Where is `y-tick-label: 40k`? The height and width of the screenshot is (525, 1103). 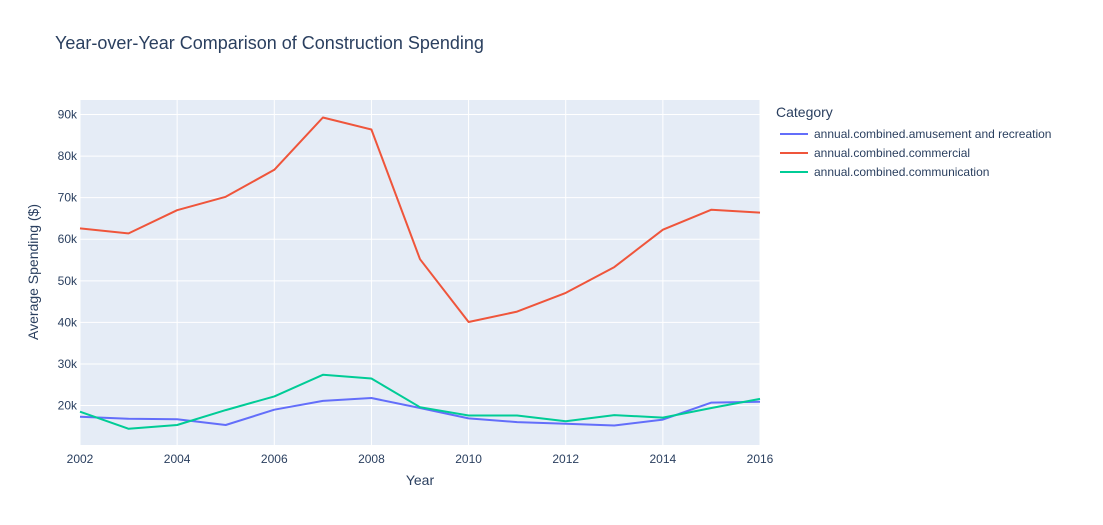
y-tick-label: 40k is located at coordinates (68, 322).